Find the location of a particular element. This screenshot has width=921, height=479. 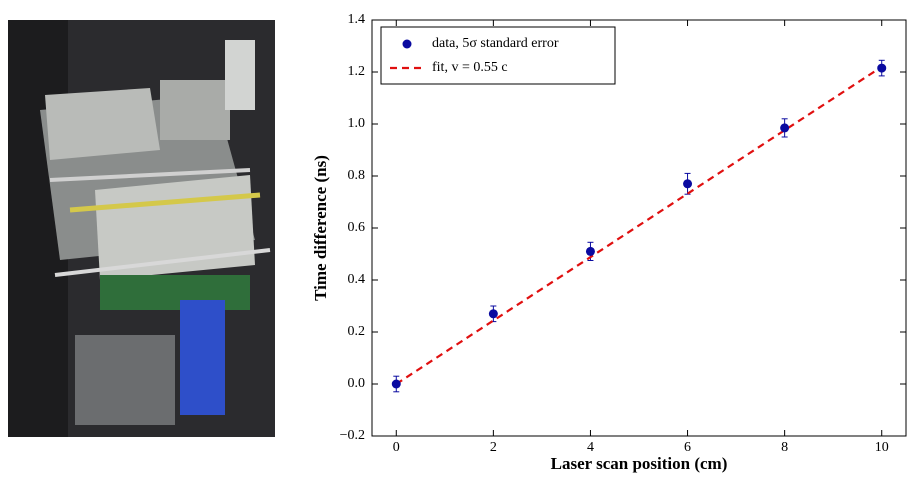

legend-label: fit, v = 0.55 c is located at coordinates (470, 67).